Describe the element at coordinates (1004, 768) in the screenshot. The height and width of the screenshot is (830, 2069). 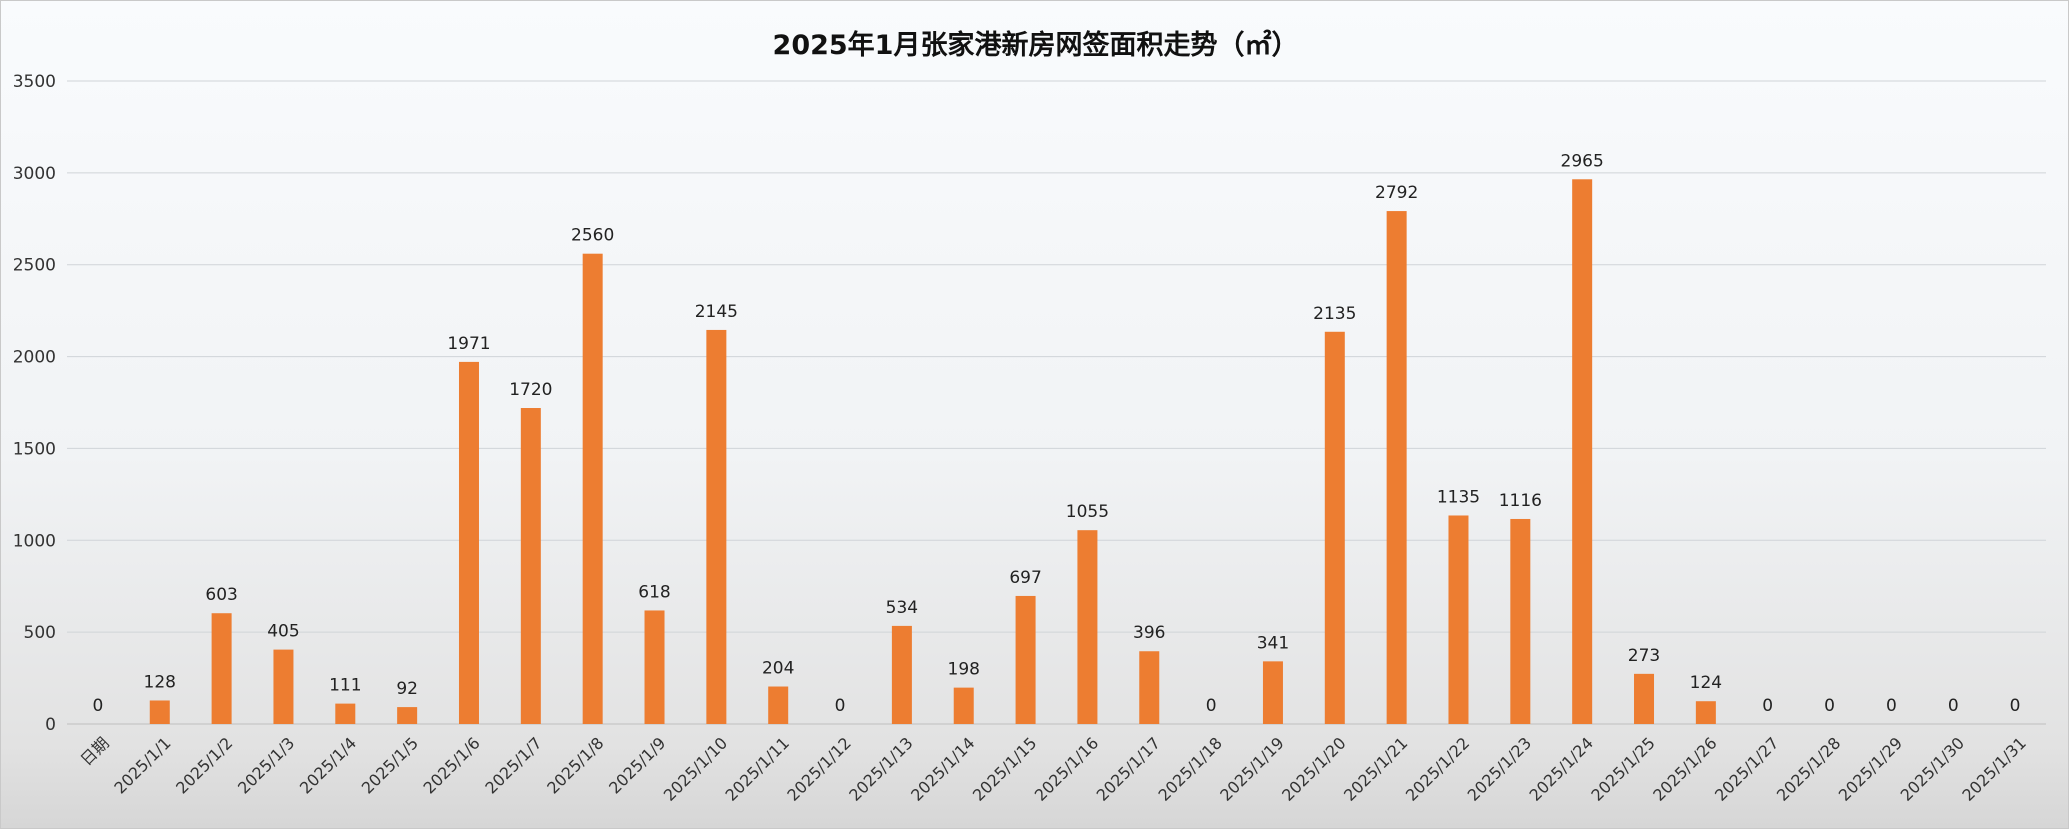
I see `x-tick-label: 2025/1/15` at that location.